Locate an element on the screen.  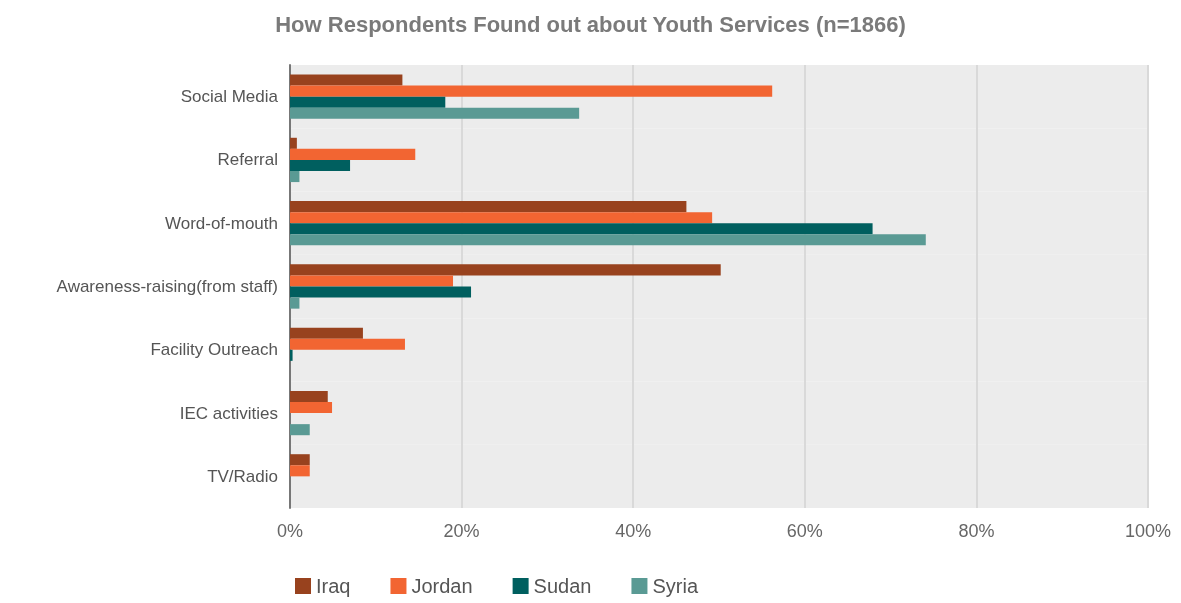
chart-title: How Respondents Found out about Youth Services (n=1866) is located at coordinates (590, 24).